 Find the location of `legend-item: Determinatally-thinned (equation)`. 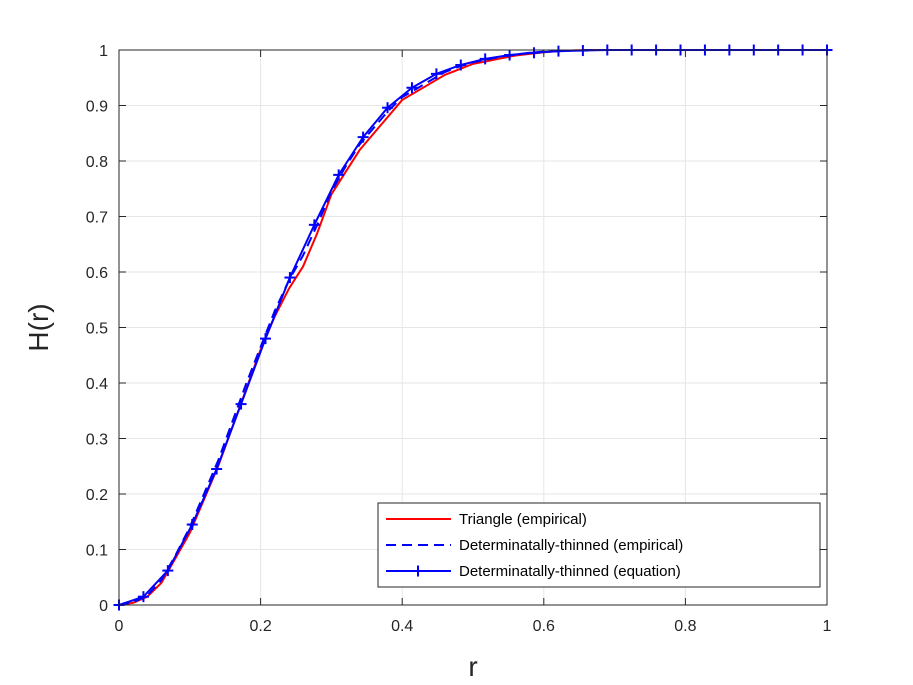

legend-item: Determinatally-thinned (equation) is located at coordinates (533, 571).